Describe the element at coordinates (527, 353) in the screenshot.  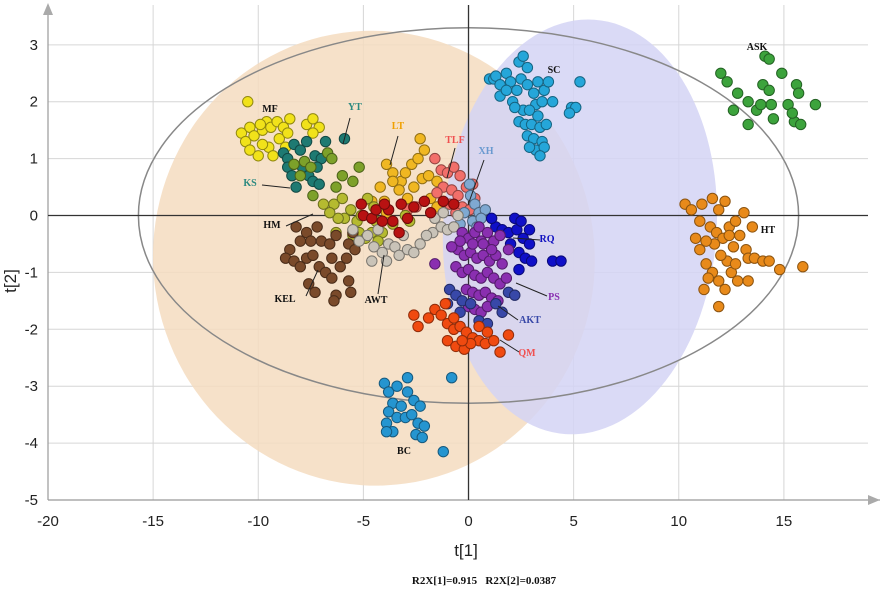
I see `group-label: QM` at that location.